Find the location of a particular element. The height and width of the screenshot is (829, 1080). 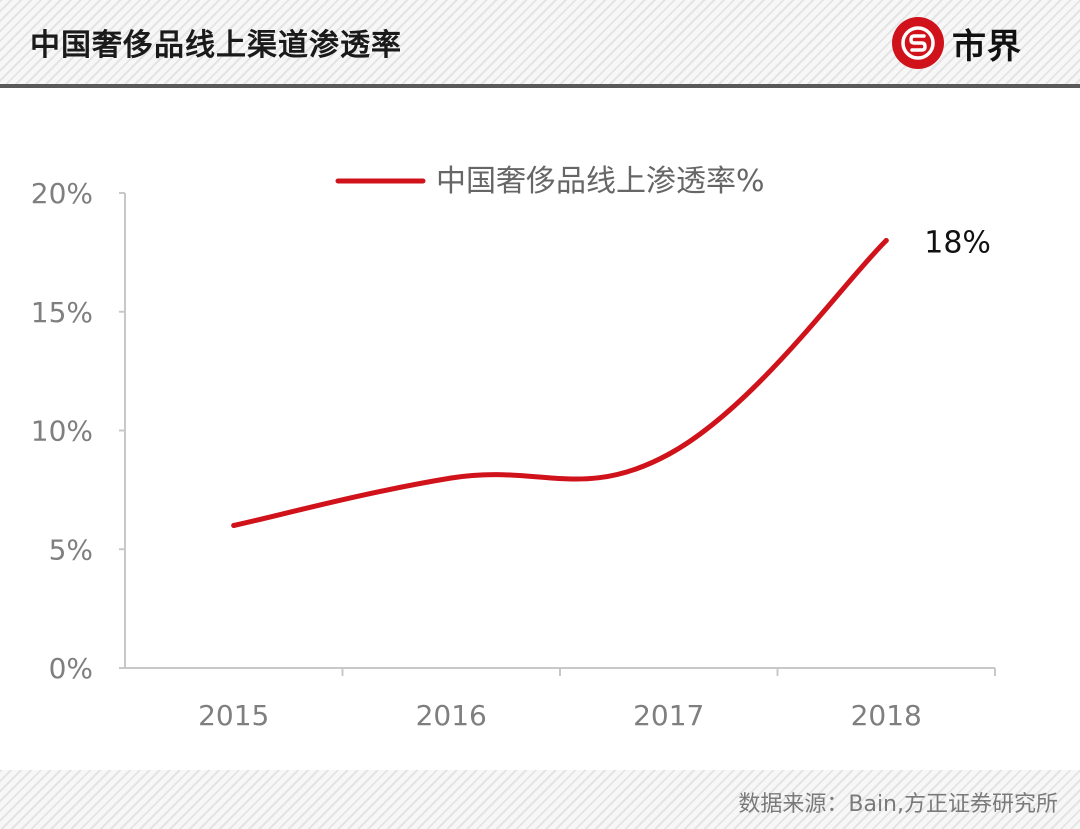

brand-name: 市界 is located at coordinates (987, 46).